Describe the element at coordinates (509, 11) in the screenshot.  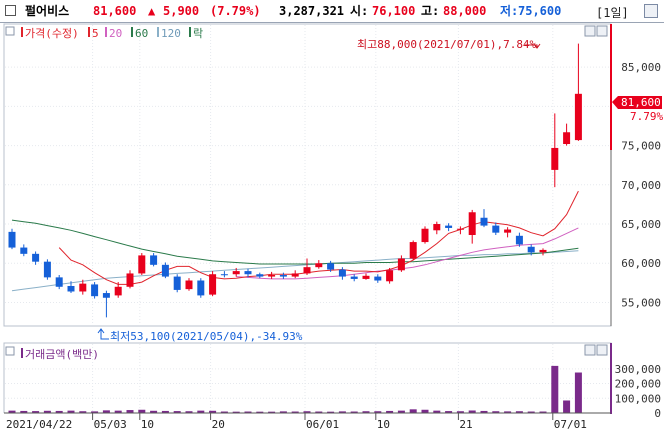
I see `low-label: 저:` at that location.